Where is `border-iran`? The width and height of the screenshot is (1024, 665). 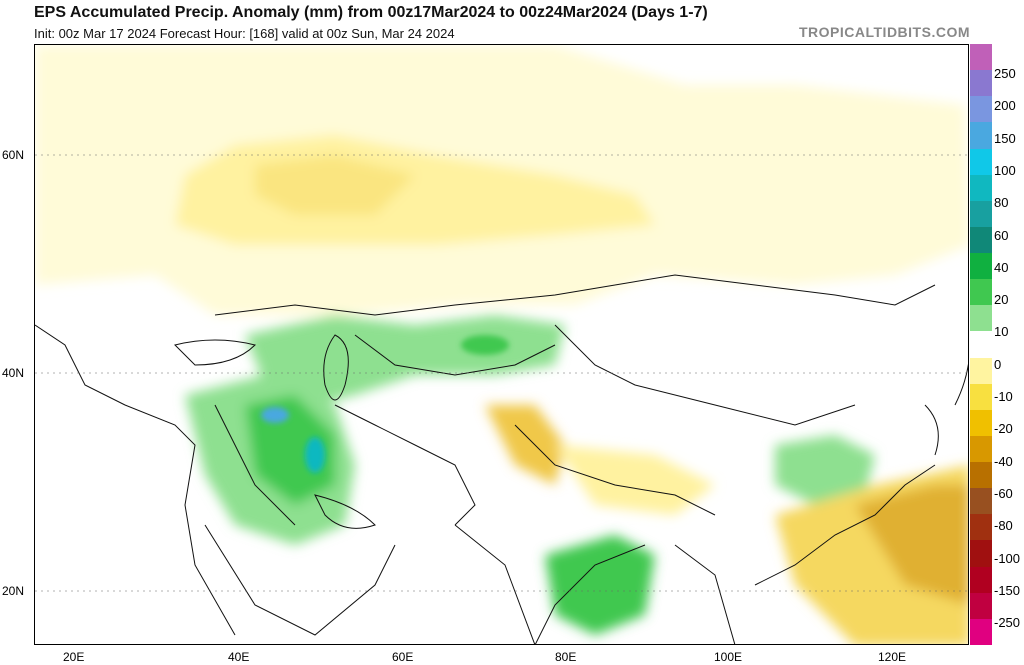
border-iran is located at coordinates (405, 465).